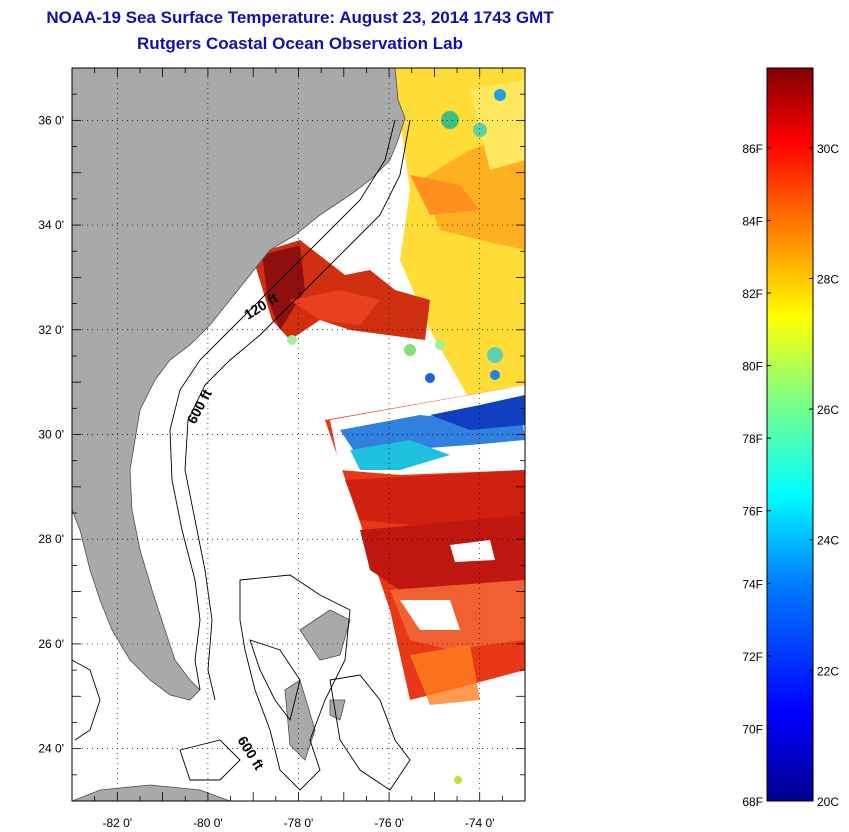 The width and height of the screenshot is (849, 832). I want to click on colorbar-f-label: 68F, so click(752, 802).